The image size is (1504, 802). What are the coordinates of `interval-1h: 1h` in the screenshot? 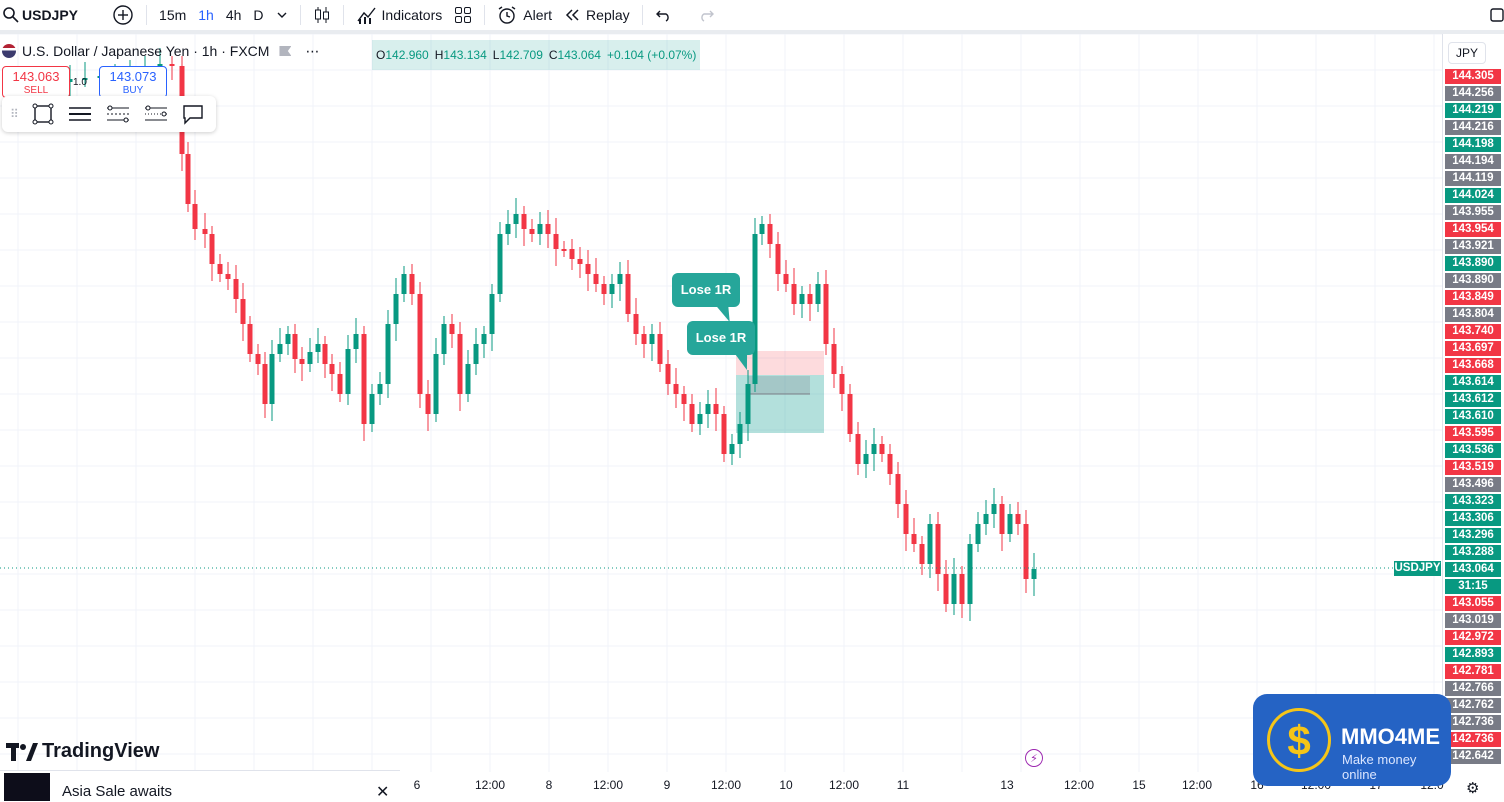 It's located at (206, 15).